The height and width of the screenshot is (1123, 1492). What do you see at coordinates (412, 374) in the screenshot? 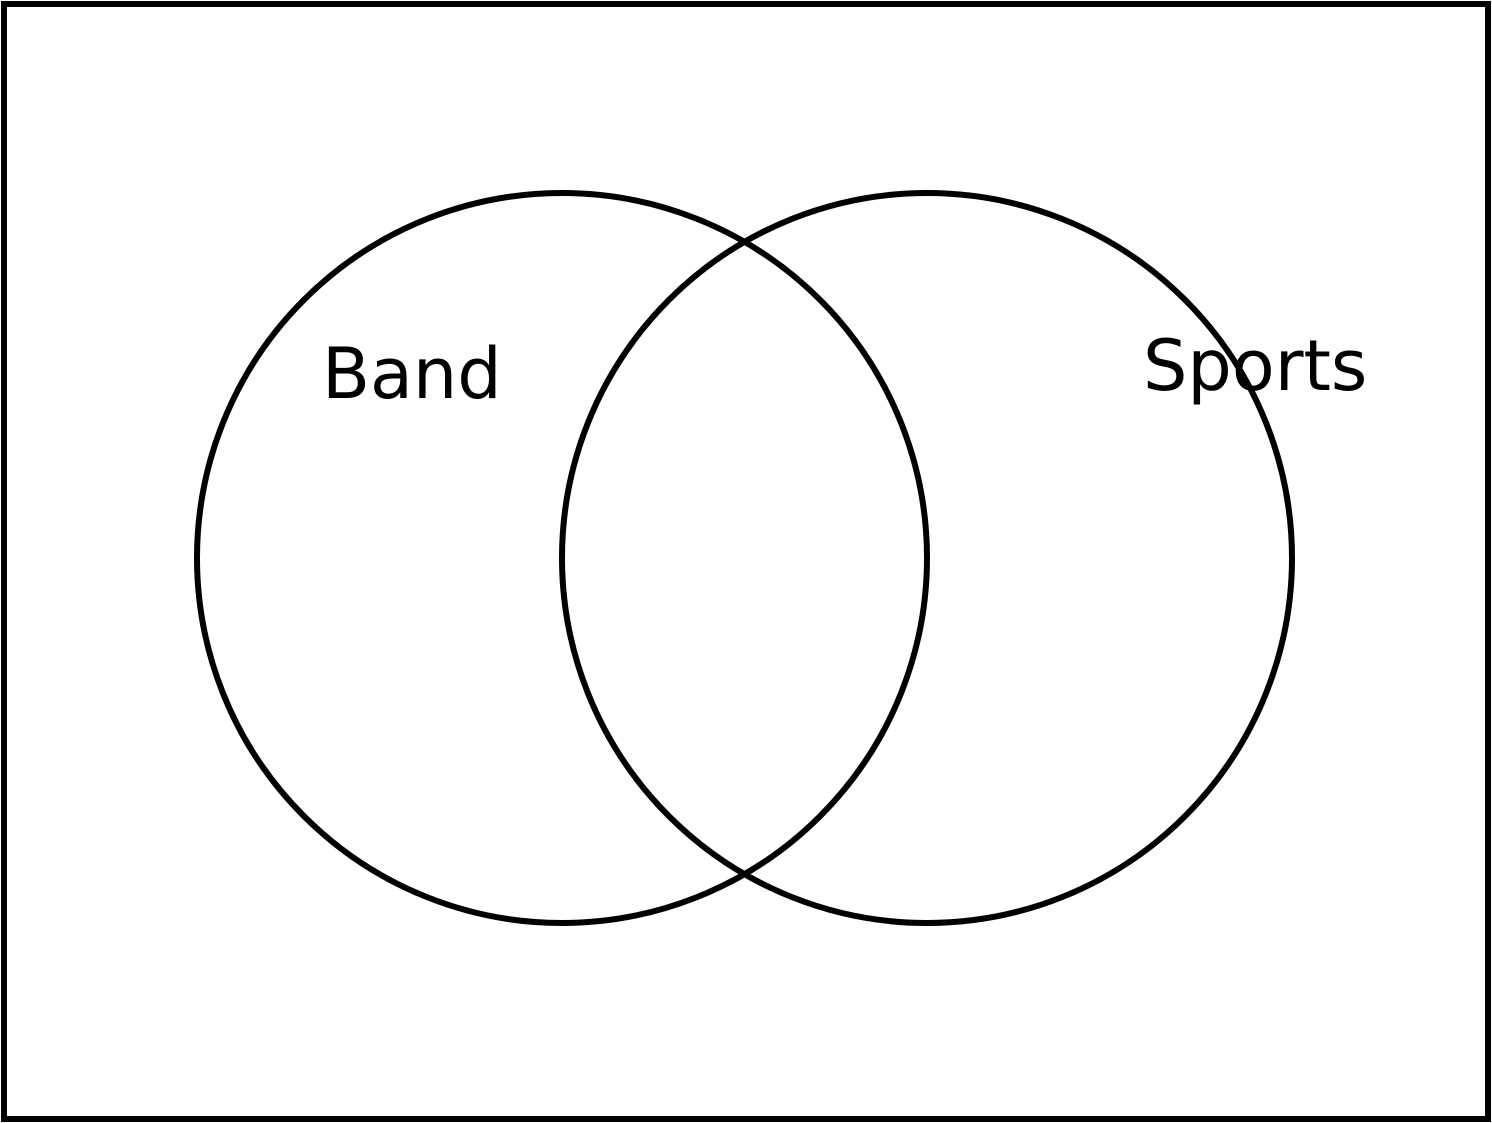
I see `band-set-label: Band` at bounding box center [412, 374].